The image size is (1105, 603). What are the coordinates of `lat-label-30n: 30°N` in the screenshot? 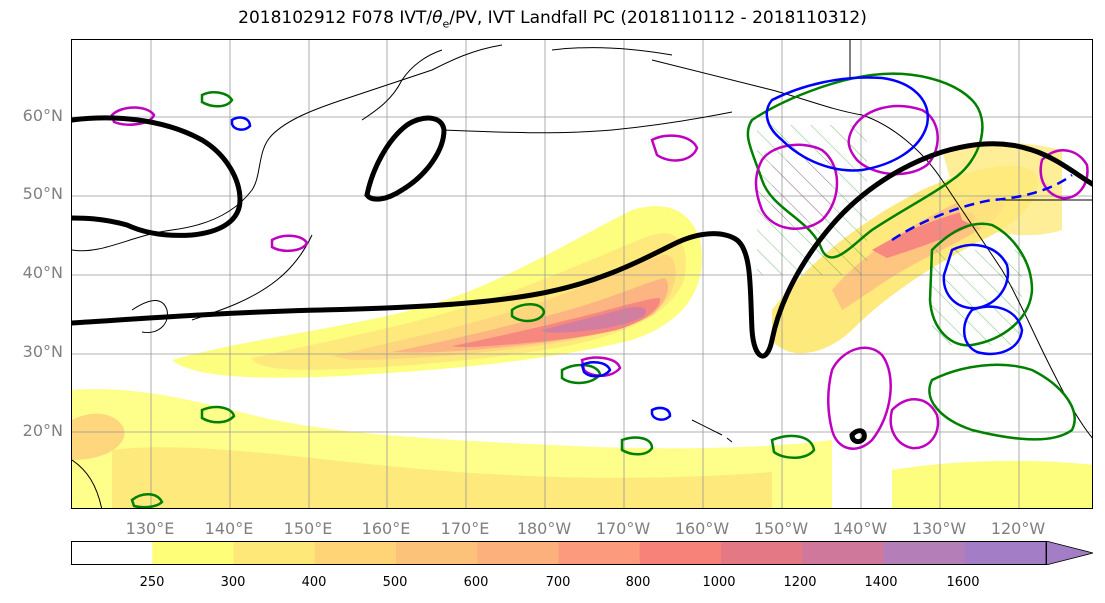 It's located at (42, 351).